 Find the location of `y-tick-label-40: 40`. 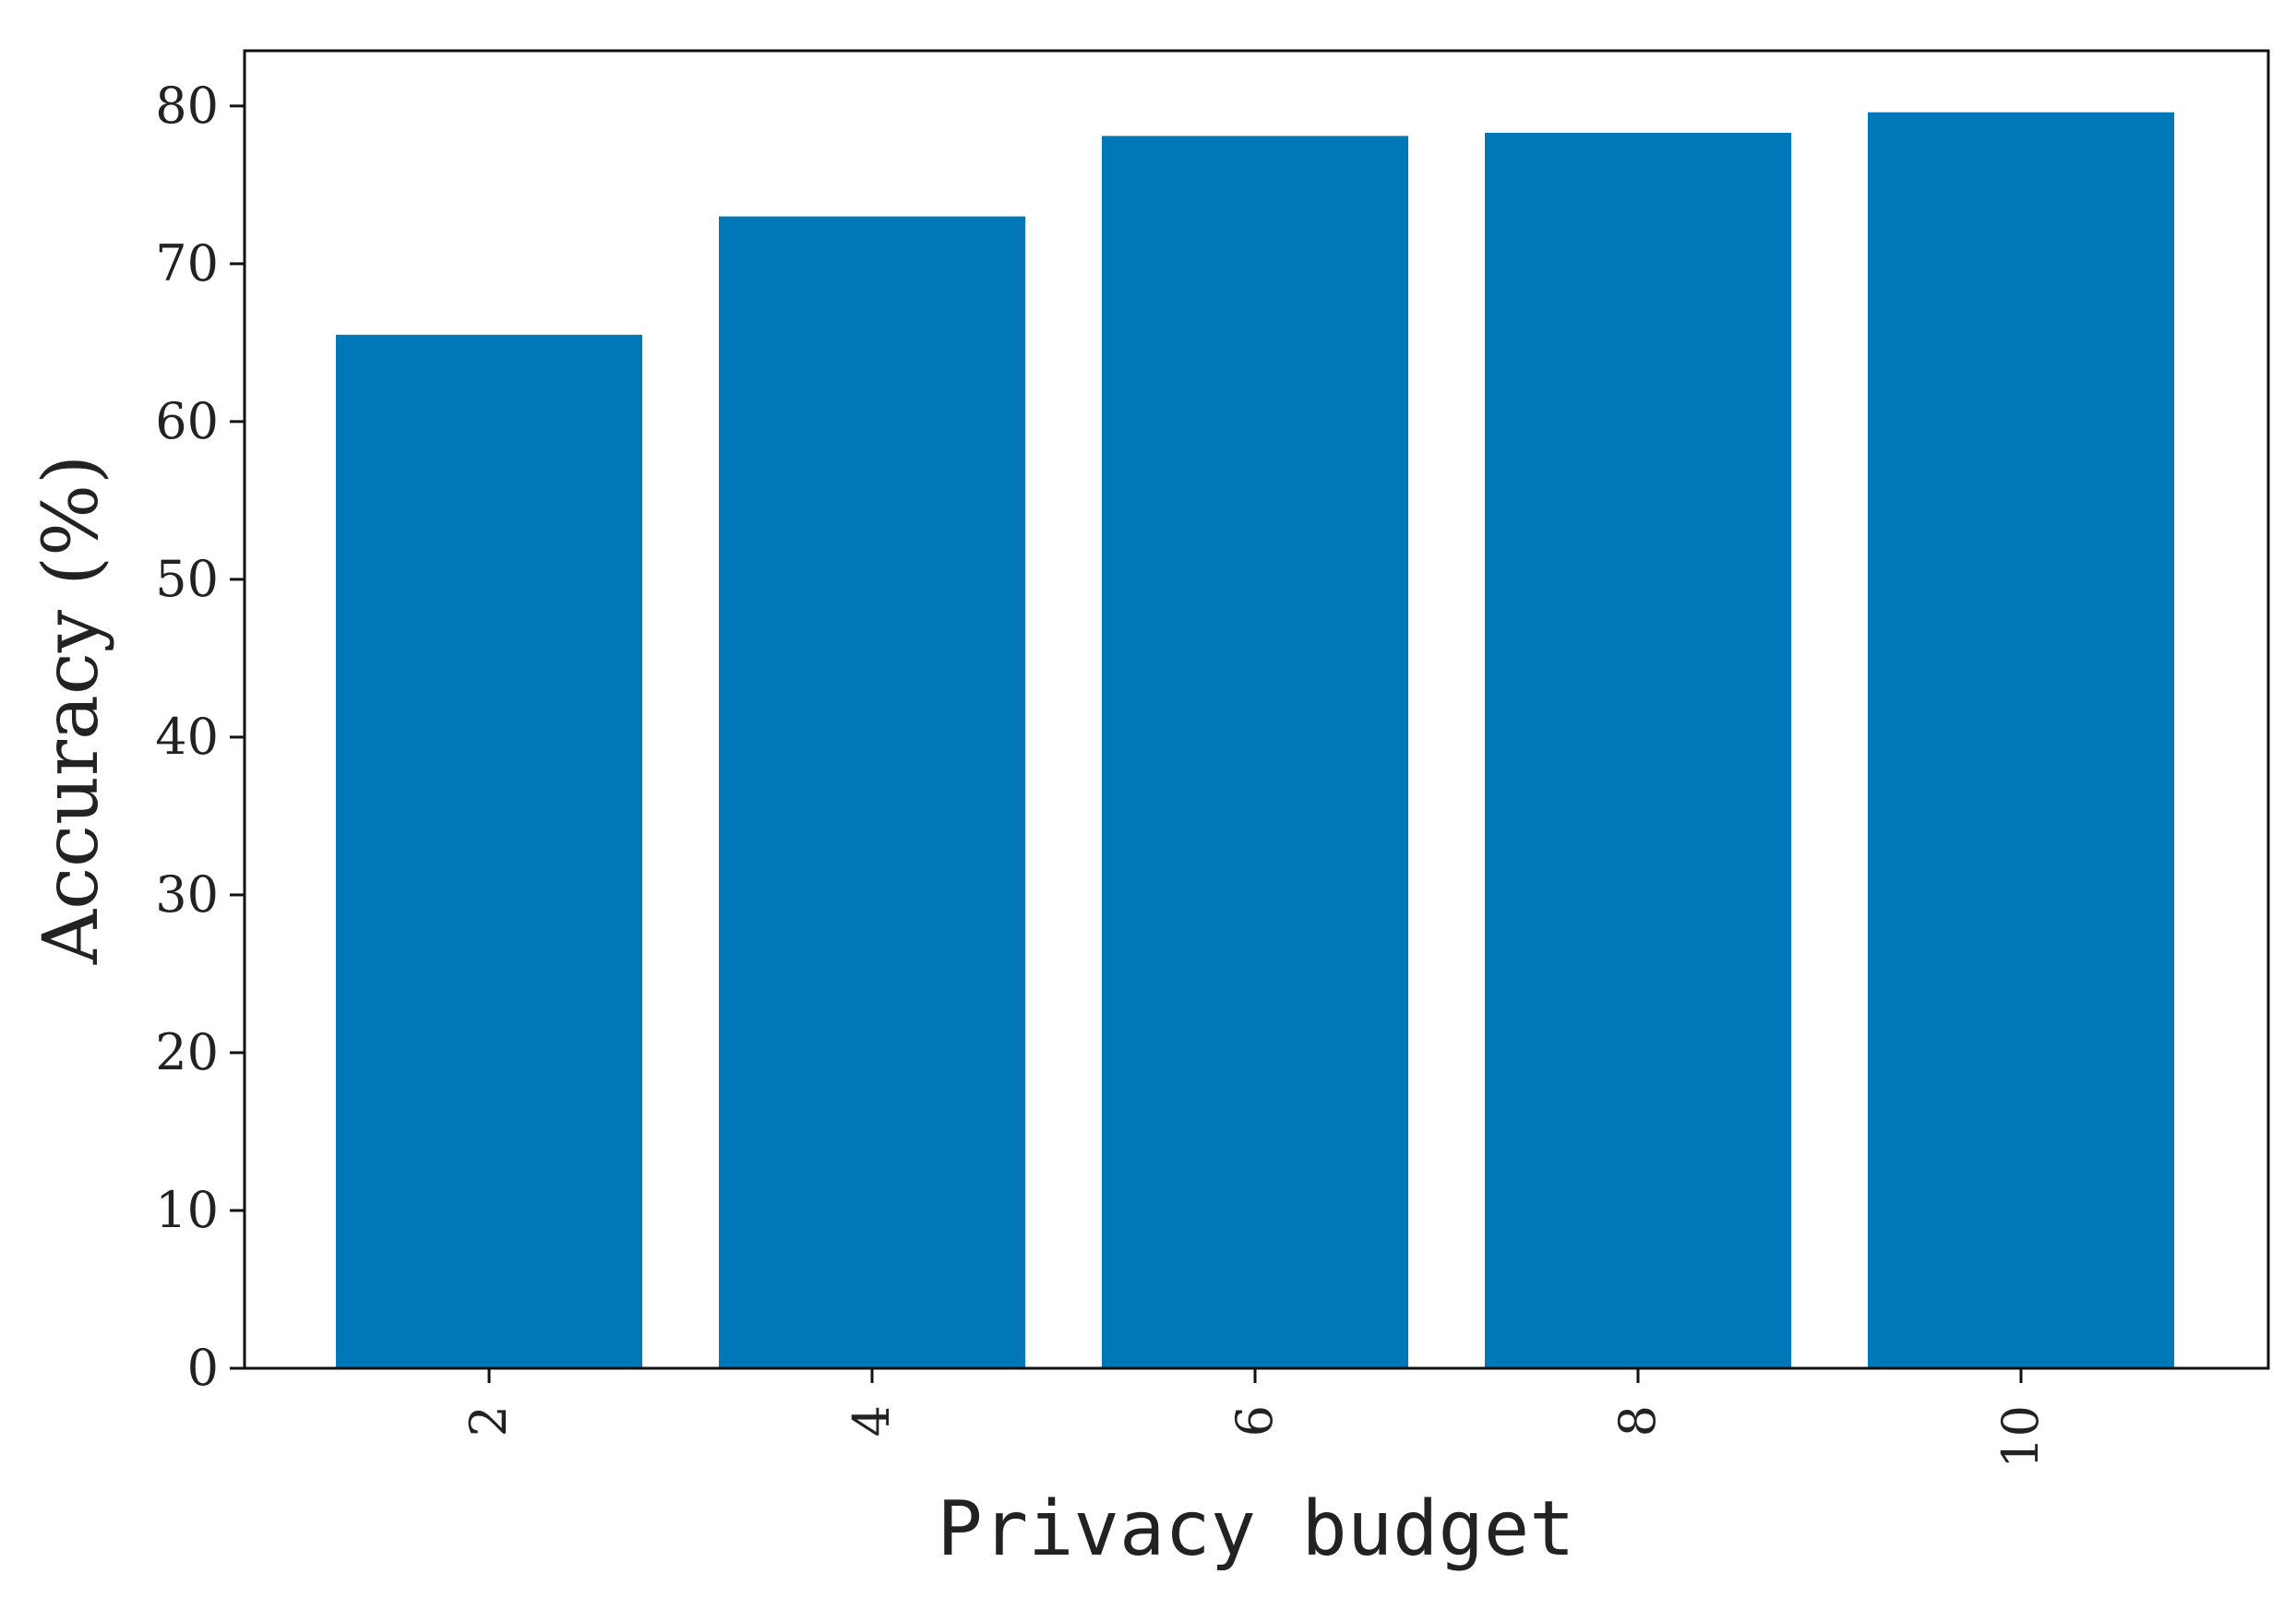

y-tick-label-40: 40 is located at coordinates (187, 737).